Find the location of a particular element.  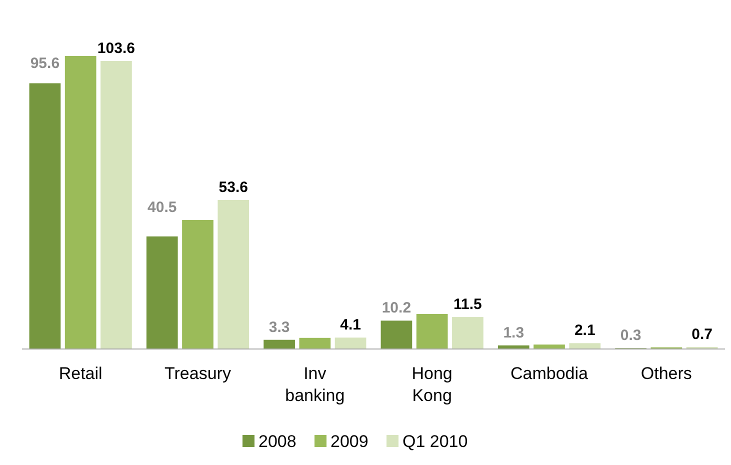

x-tick-label: Cambodia is located at coordinates (549, 373).